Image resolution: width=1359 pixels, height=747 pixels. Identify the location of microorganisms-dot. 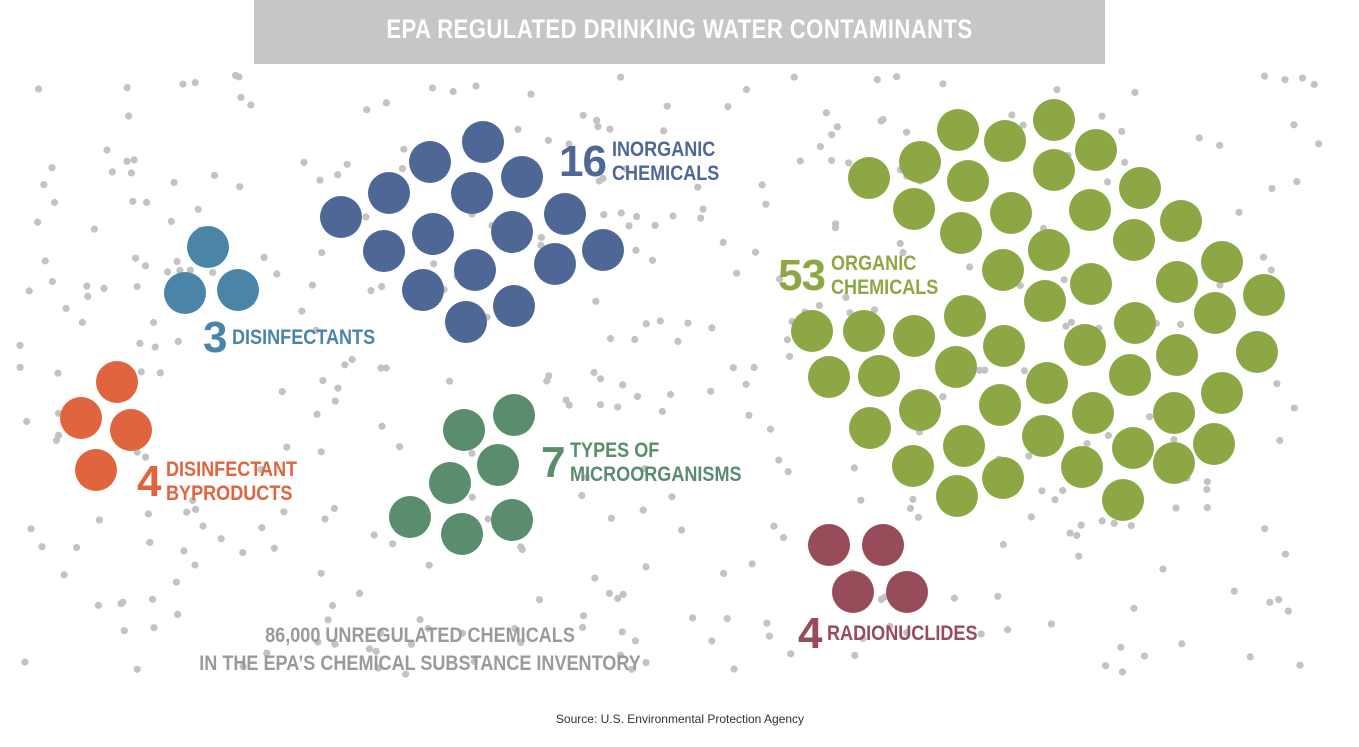
(512, 520).